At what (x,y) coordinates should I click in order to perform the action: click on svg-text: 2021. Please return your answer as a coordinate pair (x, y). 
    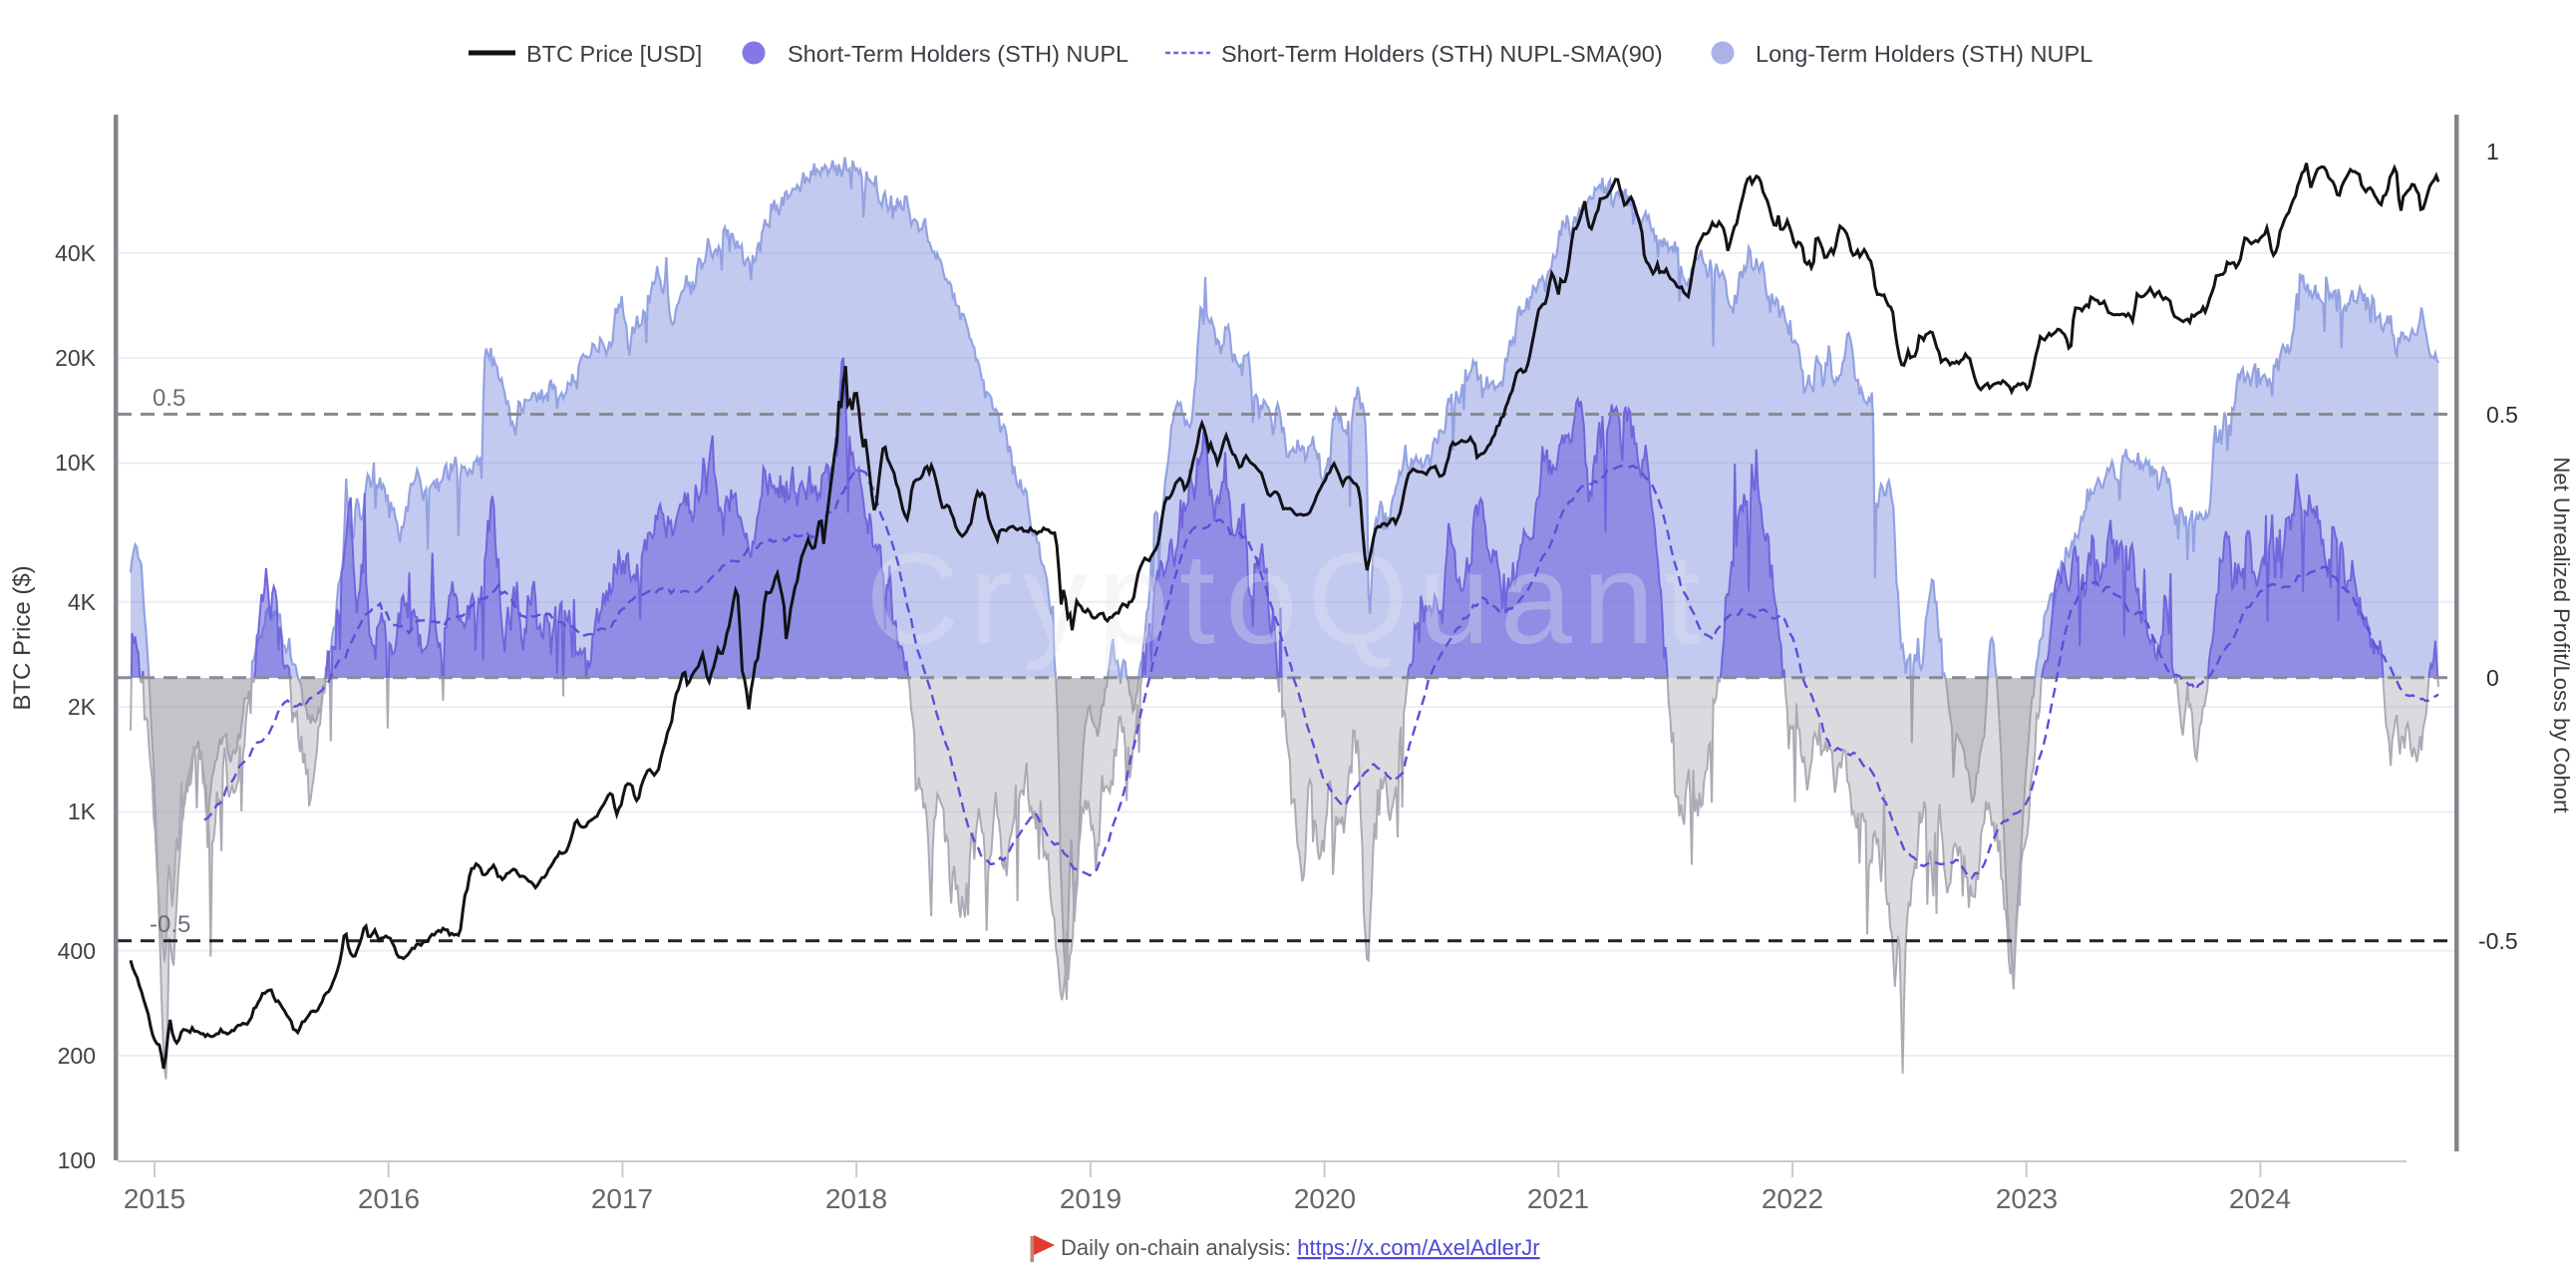
    Looking at the image, I should click on (1558, 1198).